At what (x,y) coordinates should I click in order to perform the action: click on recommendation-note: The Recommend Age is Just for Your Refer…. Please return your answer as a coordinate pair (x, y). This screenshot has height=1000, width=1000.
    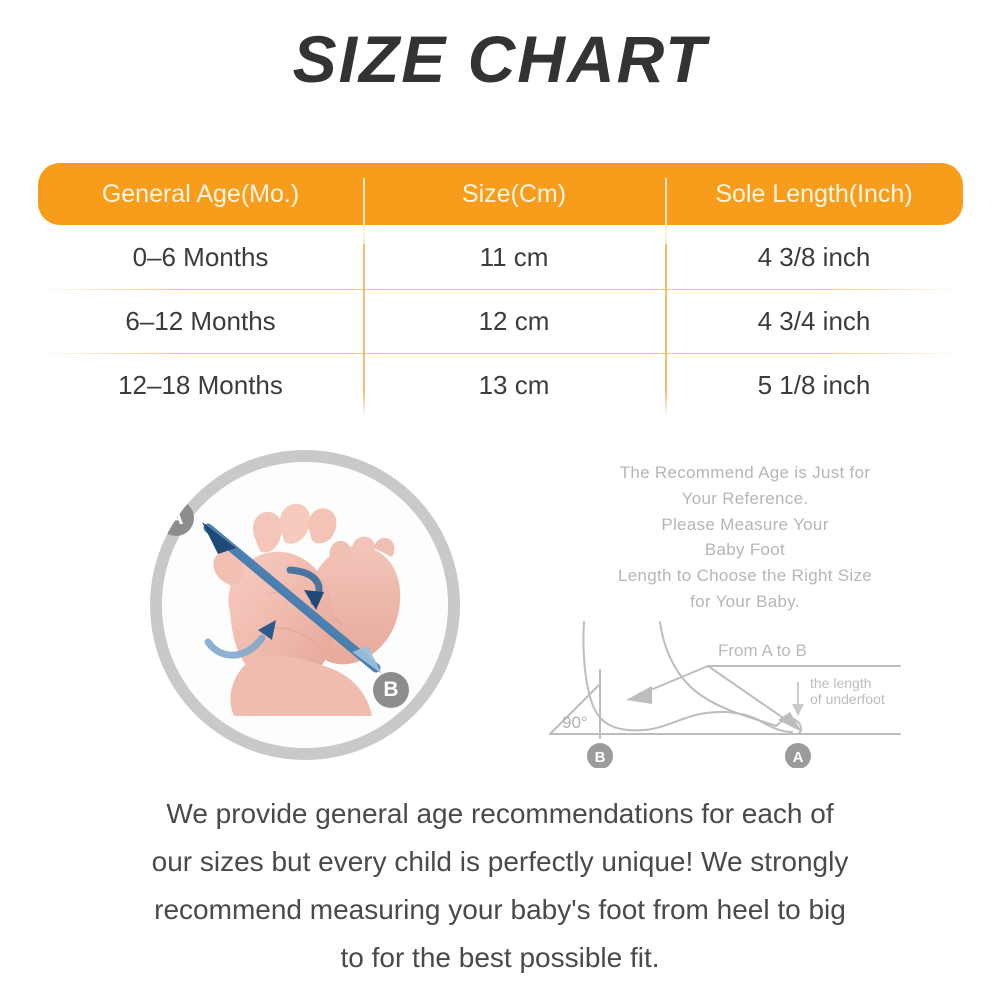
    Looking at the image, I should click on (745, 537).